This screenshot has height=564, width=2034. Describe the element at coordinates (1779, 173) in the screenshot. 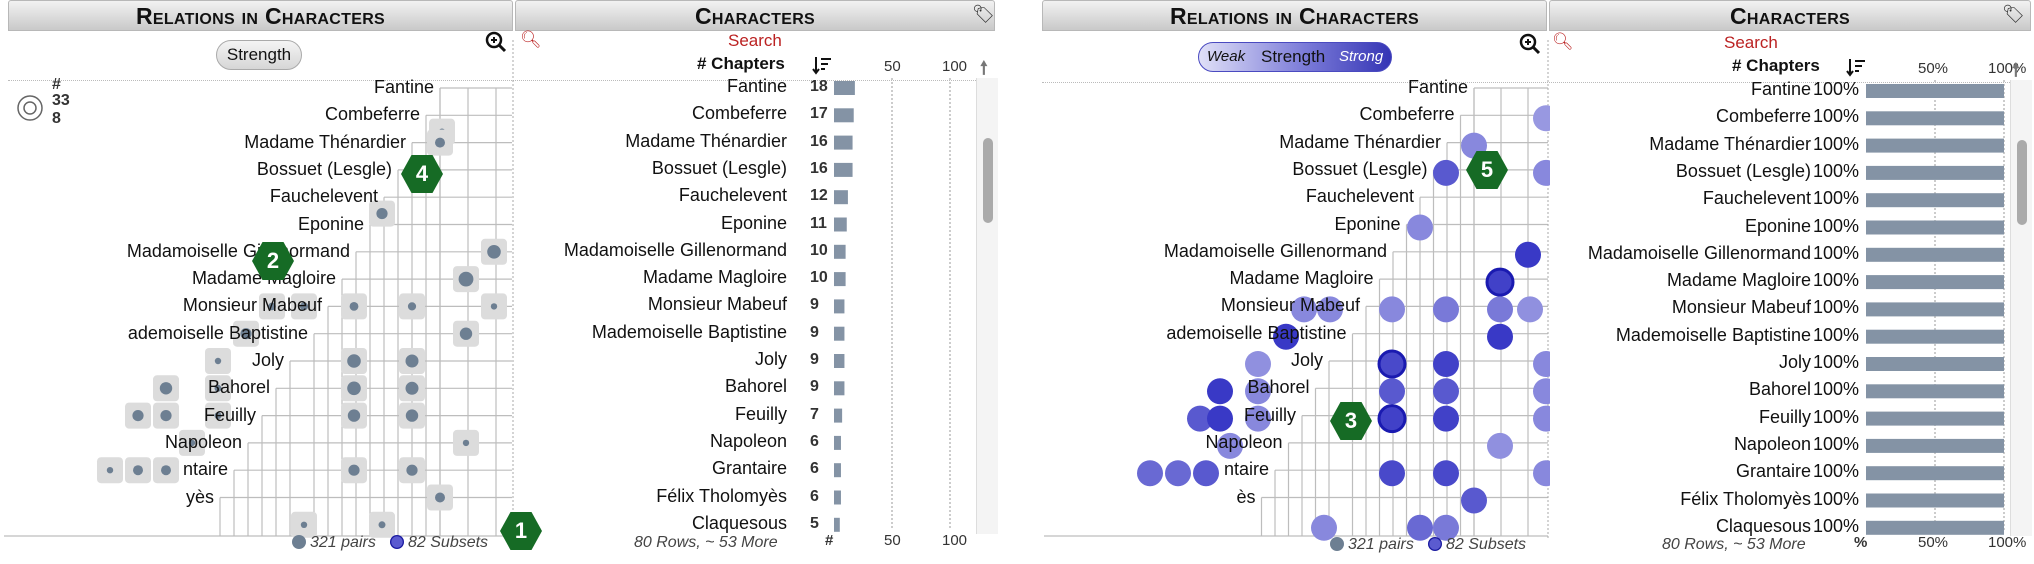

I see `character-row: Bossuet (Lesgle) 100%` at that location.